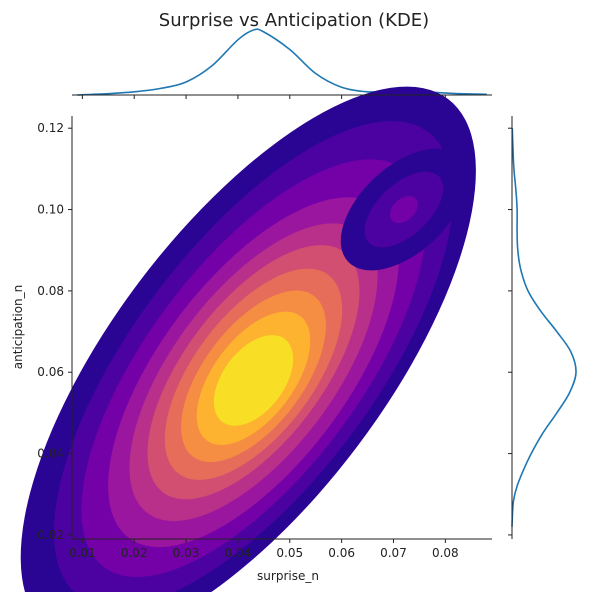  I want to click on right-marginal-kde-line, so click(544, 327).